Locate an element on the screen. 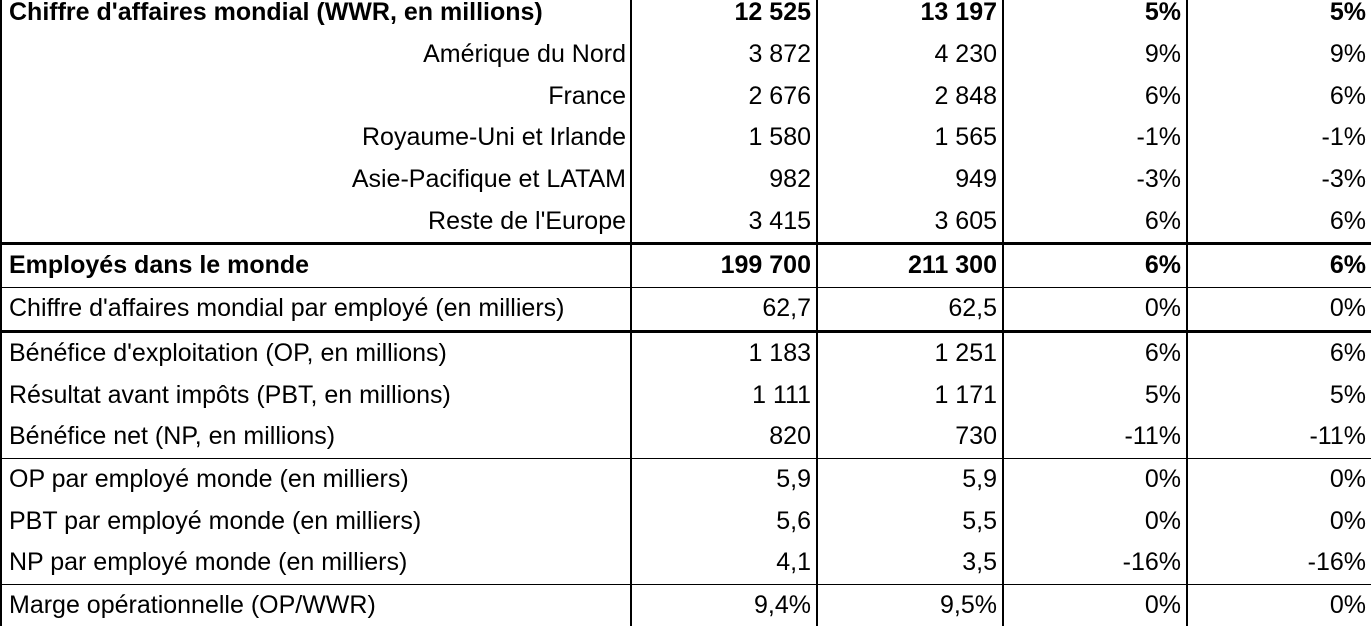 The image size is (1371, 630). row-label: Amérique du Nord is located at coordinates (316, 54).